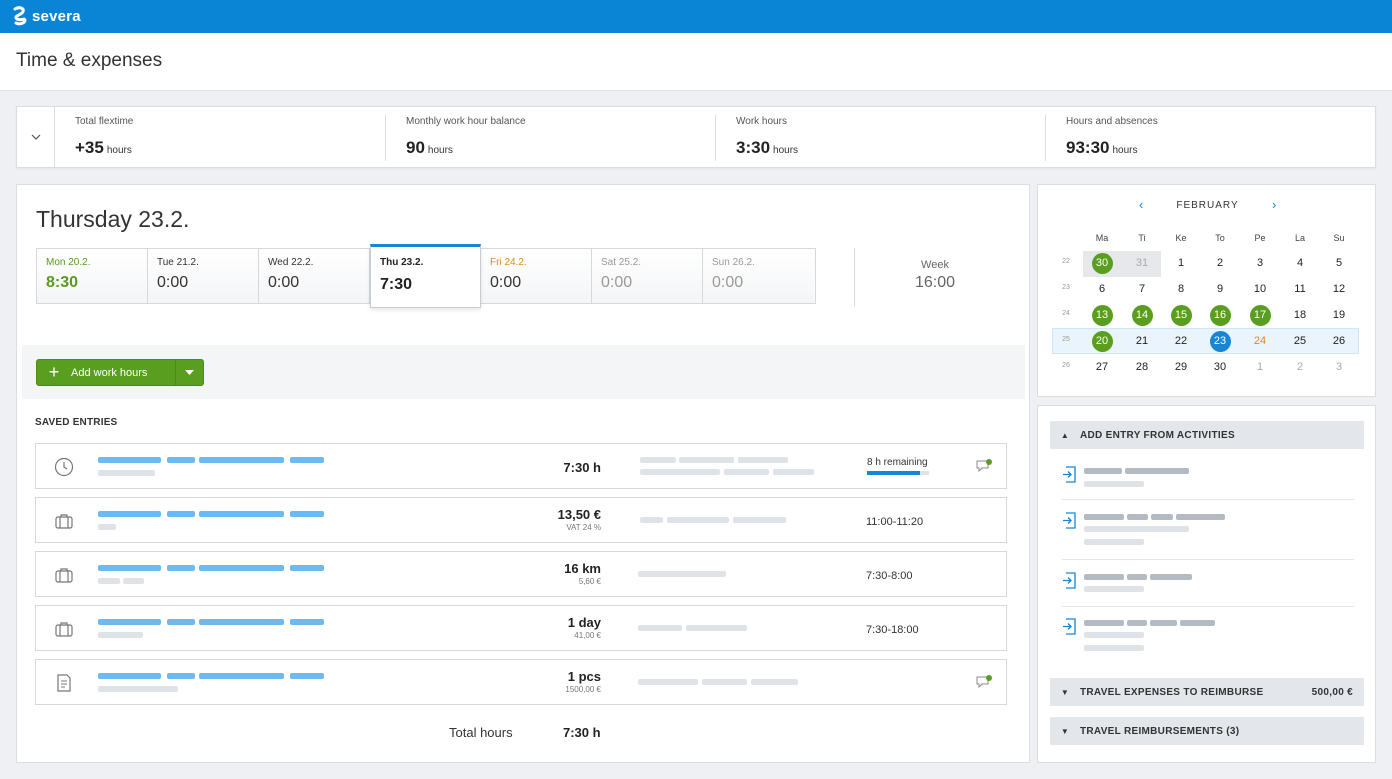 The image size is (1392, 779). I want to click on calendar-day-number: 9, so click(1220, 289).